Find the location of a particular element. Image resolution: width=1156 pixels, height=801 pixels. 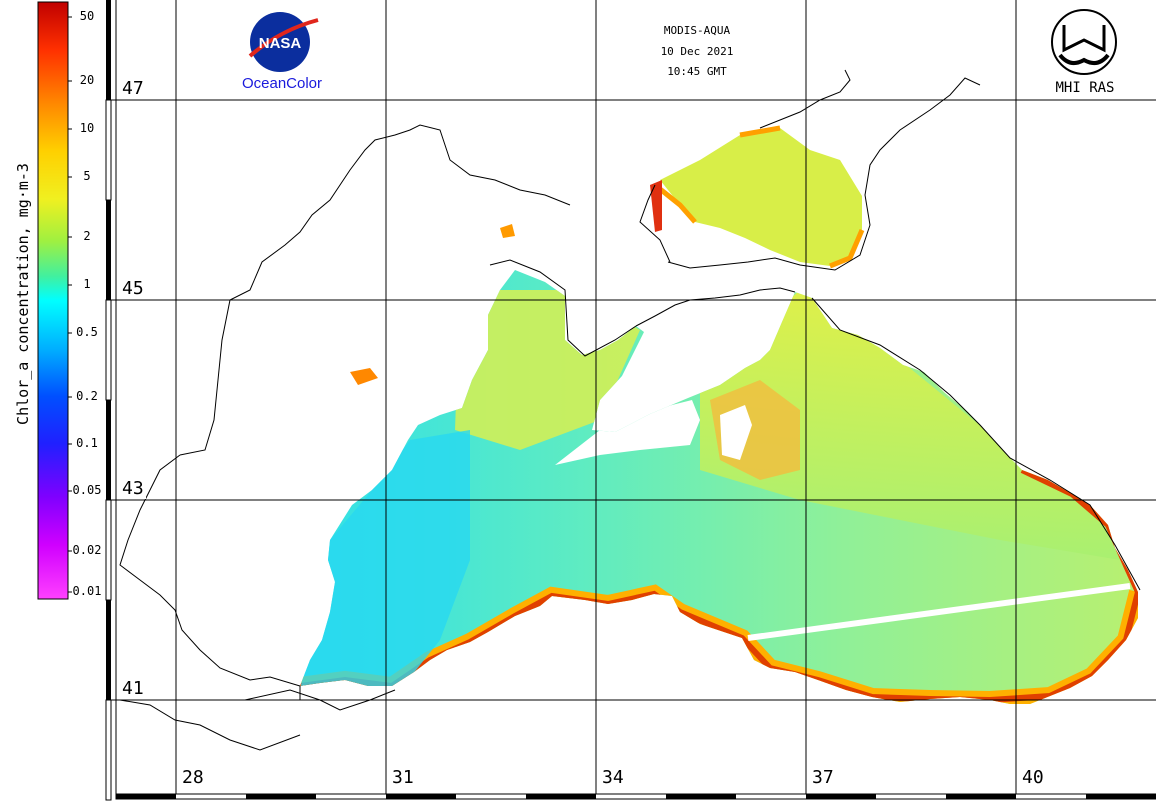

time-label: 10:45 GMT is located at coordinates (697, 71).